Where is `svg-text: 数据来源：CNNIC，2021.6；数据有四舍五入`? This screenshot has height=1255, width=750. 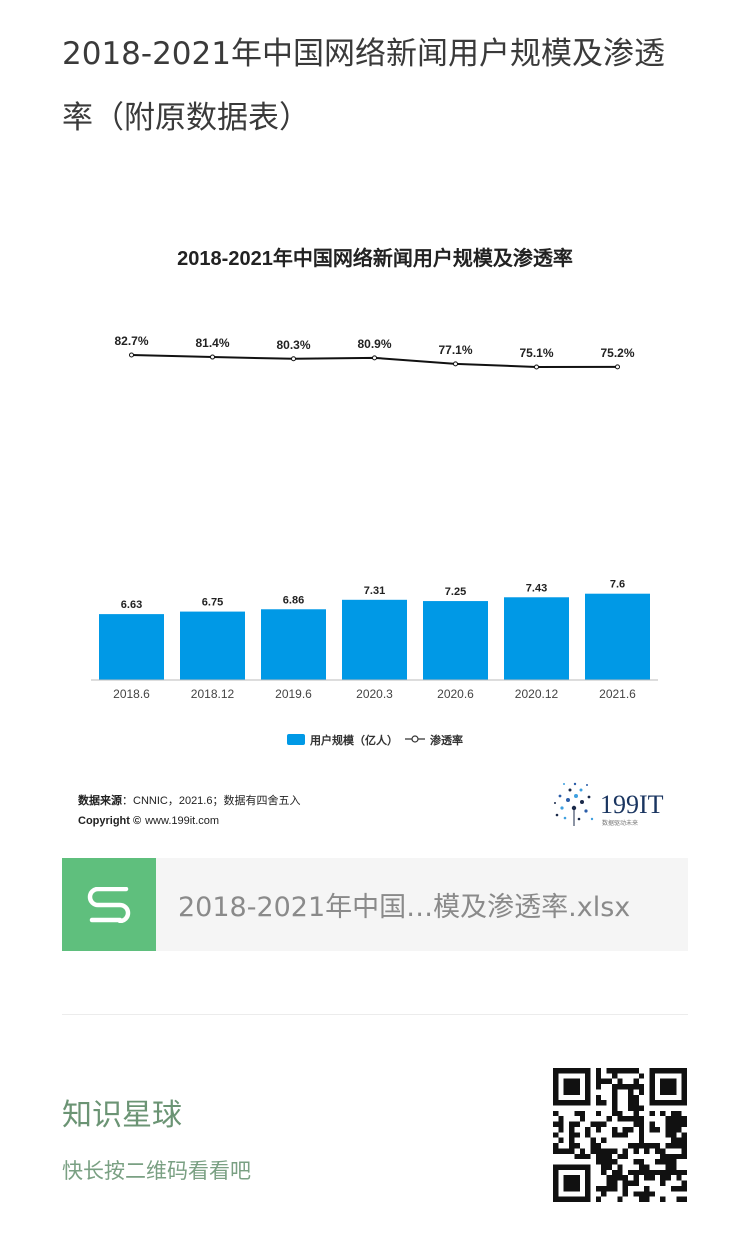 svg-text: 数据来源：CNNIC，2021.6；数据有四舍五入 is located at coordinates (189, 800).